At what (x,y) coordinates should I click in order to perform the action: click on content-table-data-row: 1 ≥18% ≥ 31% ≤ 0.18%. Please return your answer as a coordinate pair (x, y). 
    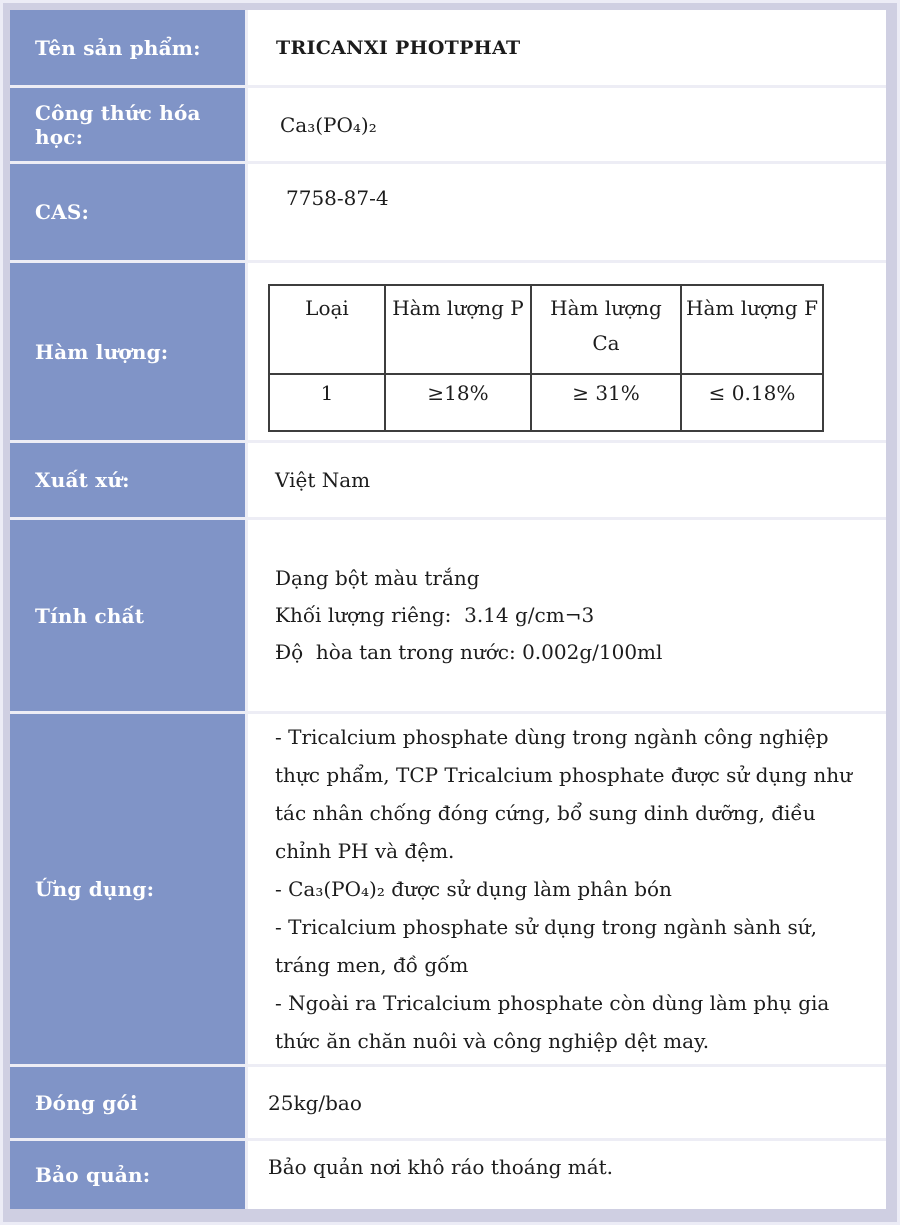
    Looking at the image, I should click on (546, 402).